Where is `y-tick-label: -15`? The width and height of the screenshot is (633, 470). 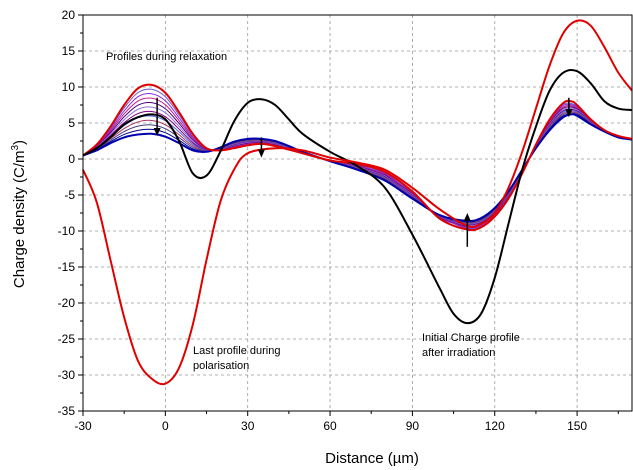 y-tick-label: -15 is located at coordinates (67, 267).